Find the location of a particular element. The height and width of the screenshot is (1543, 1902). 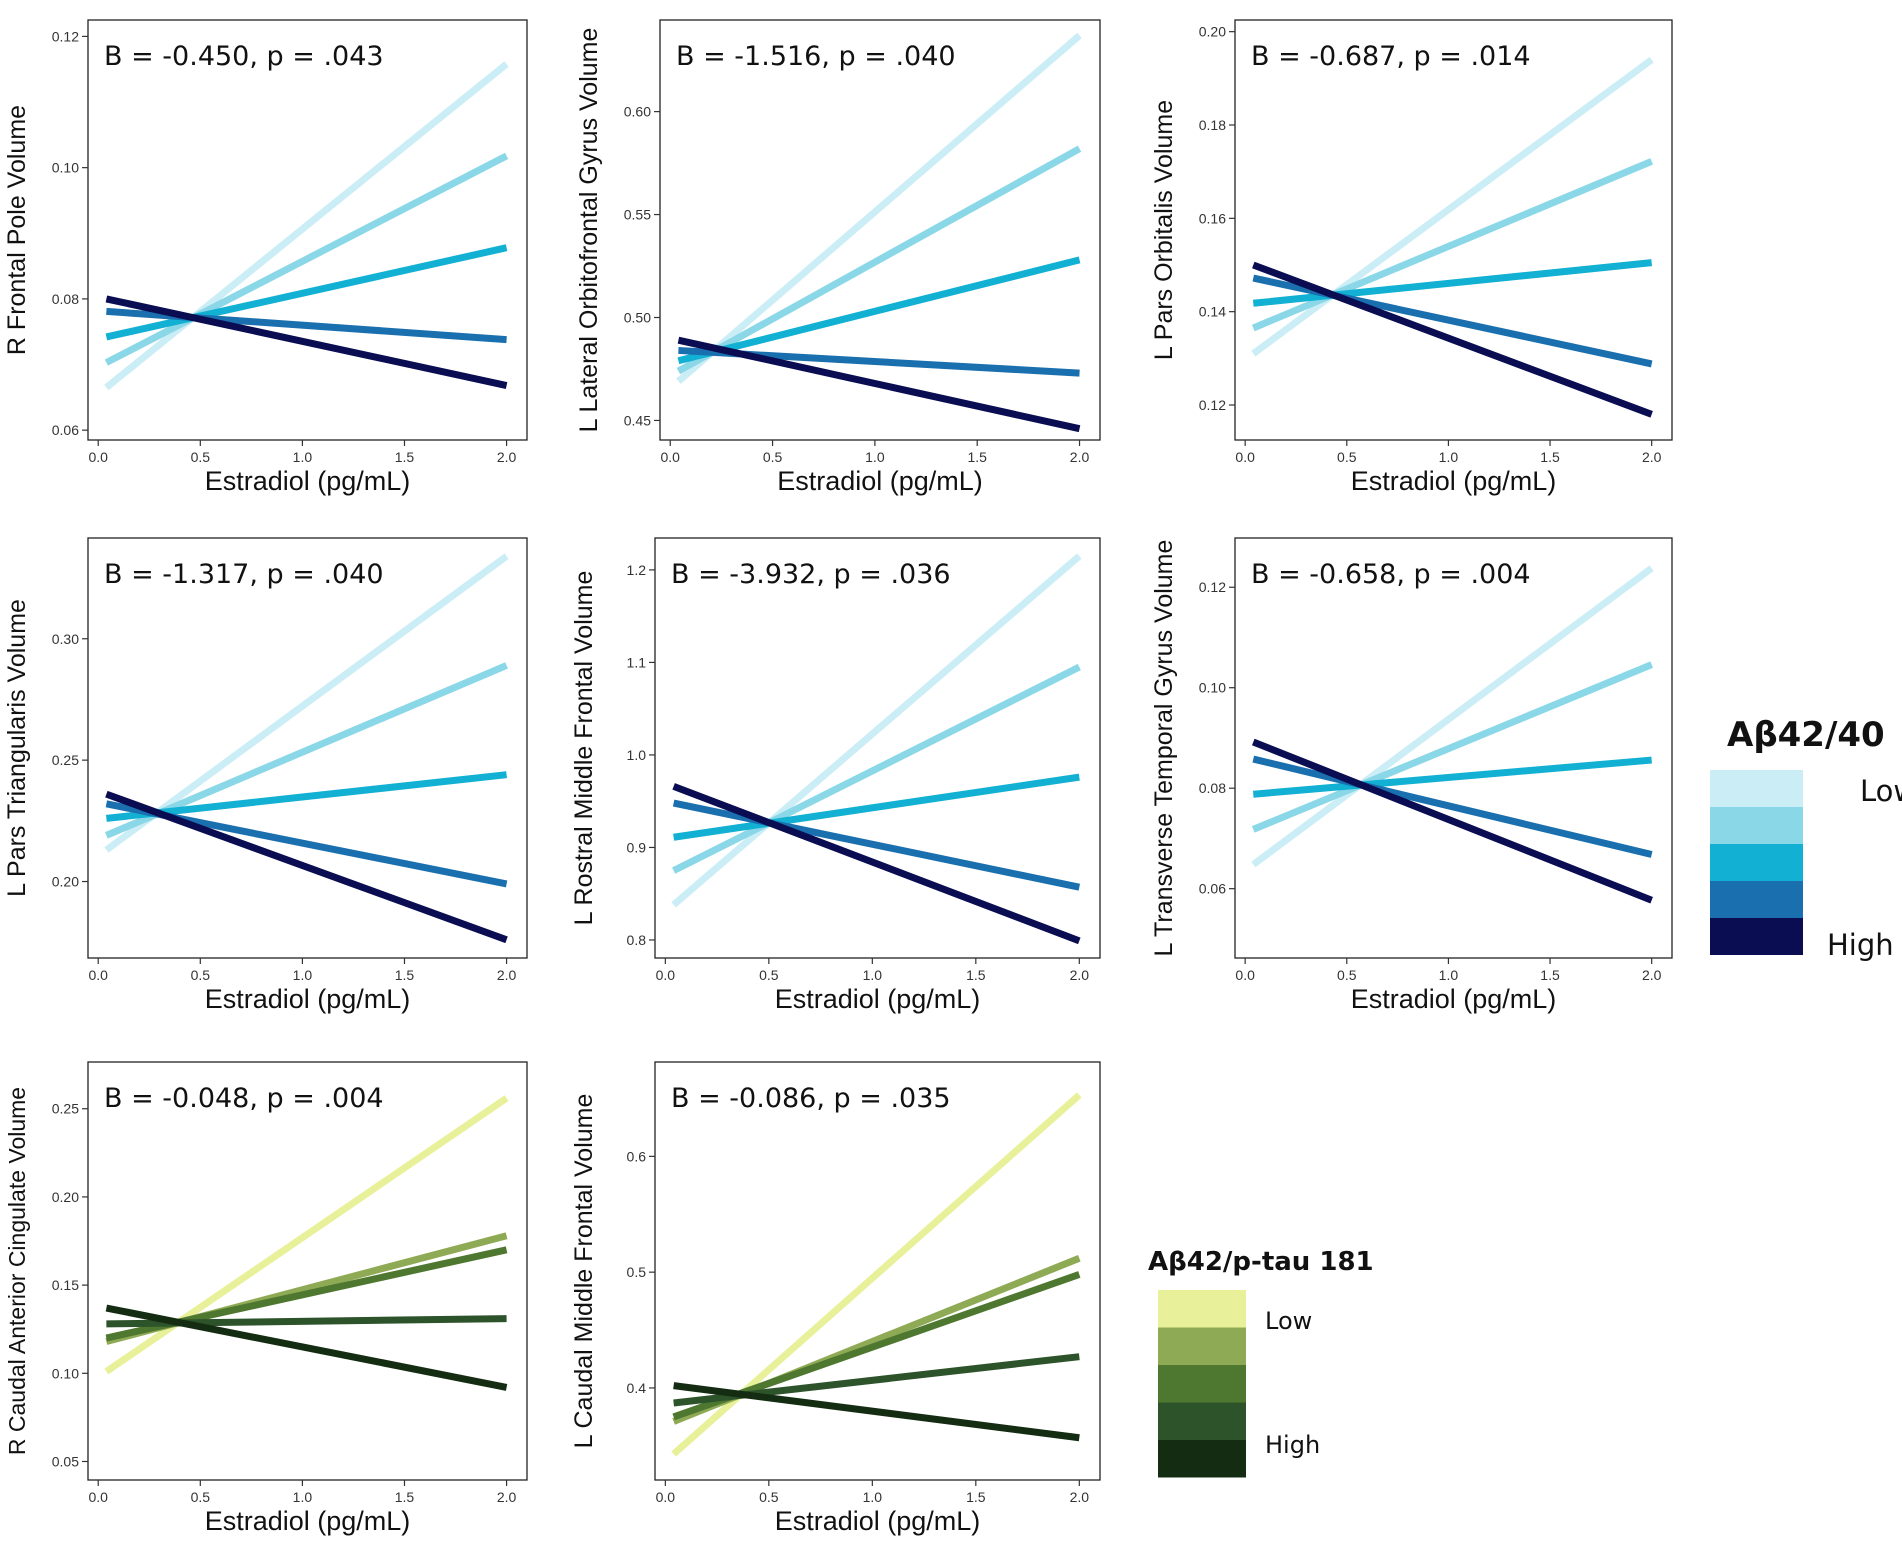

y-axis-label: R Frontal Pole Volume is located at coordinates (17, 230).